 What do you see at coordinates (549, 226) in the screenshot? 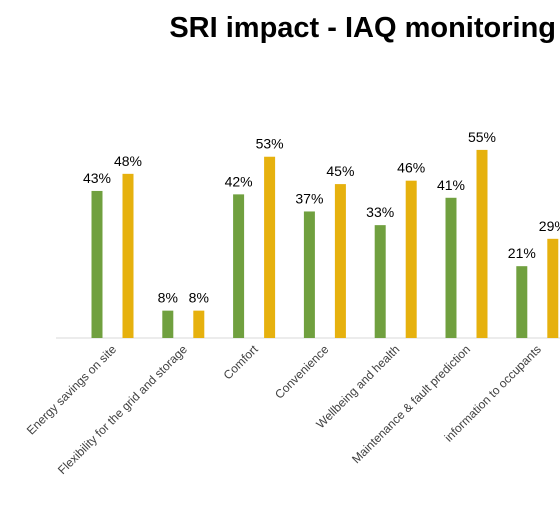
I see `data-label-information-to-occupants-series-2: 29%` at bounding box center [549, 226].